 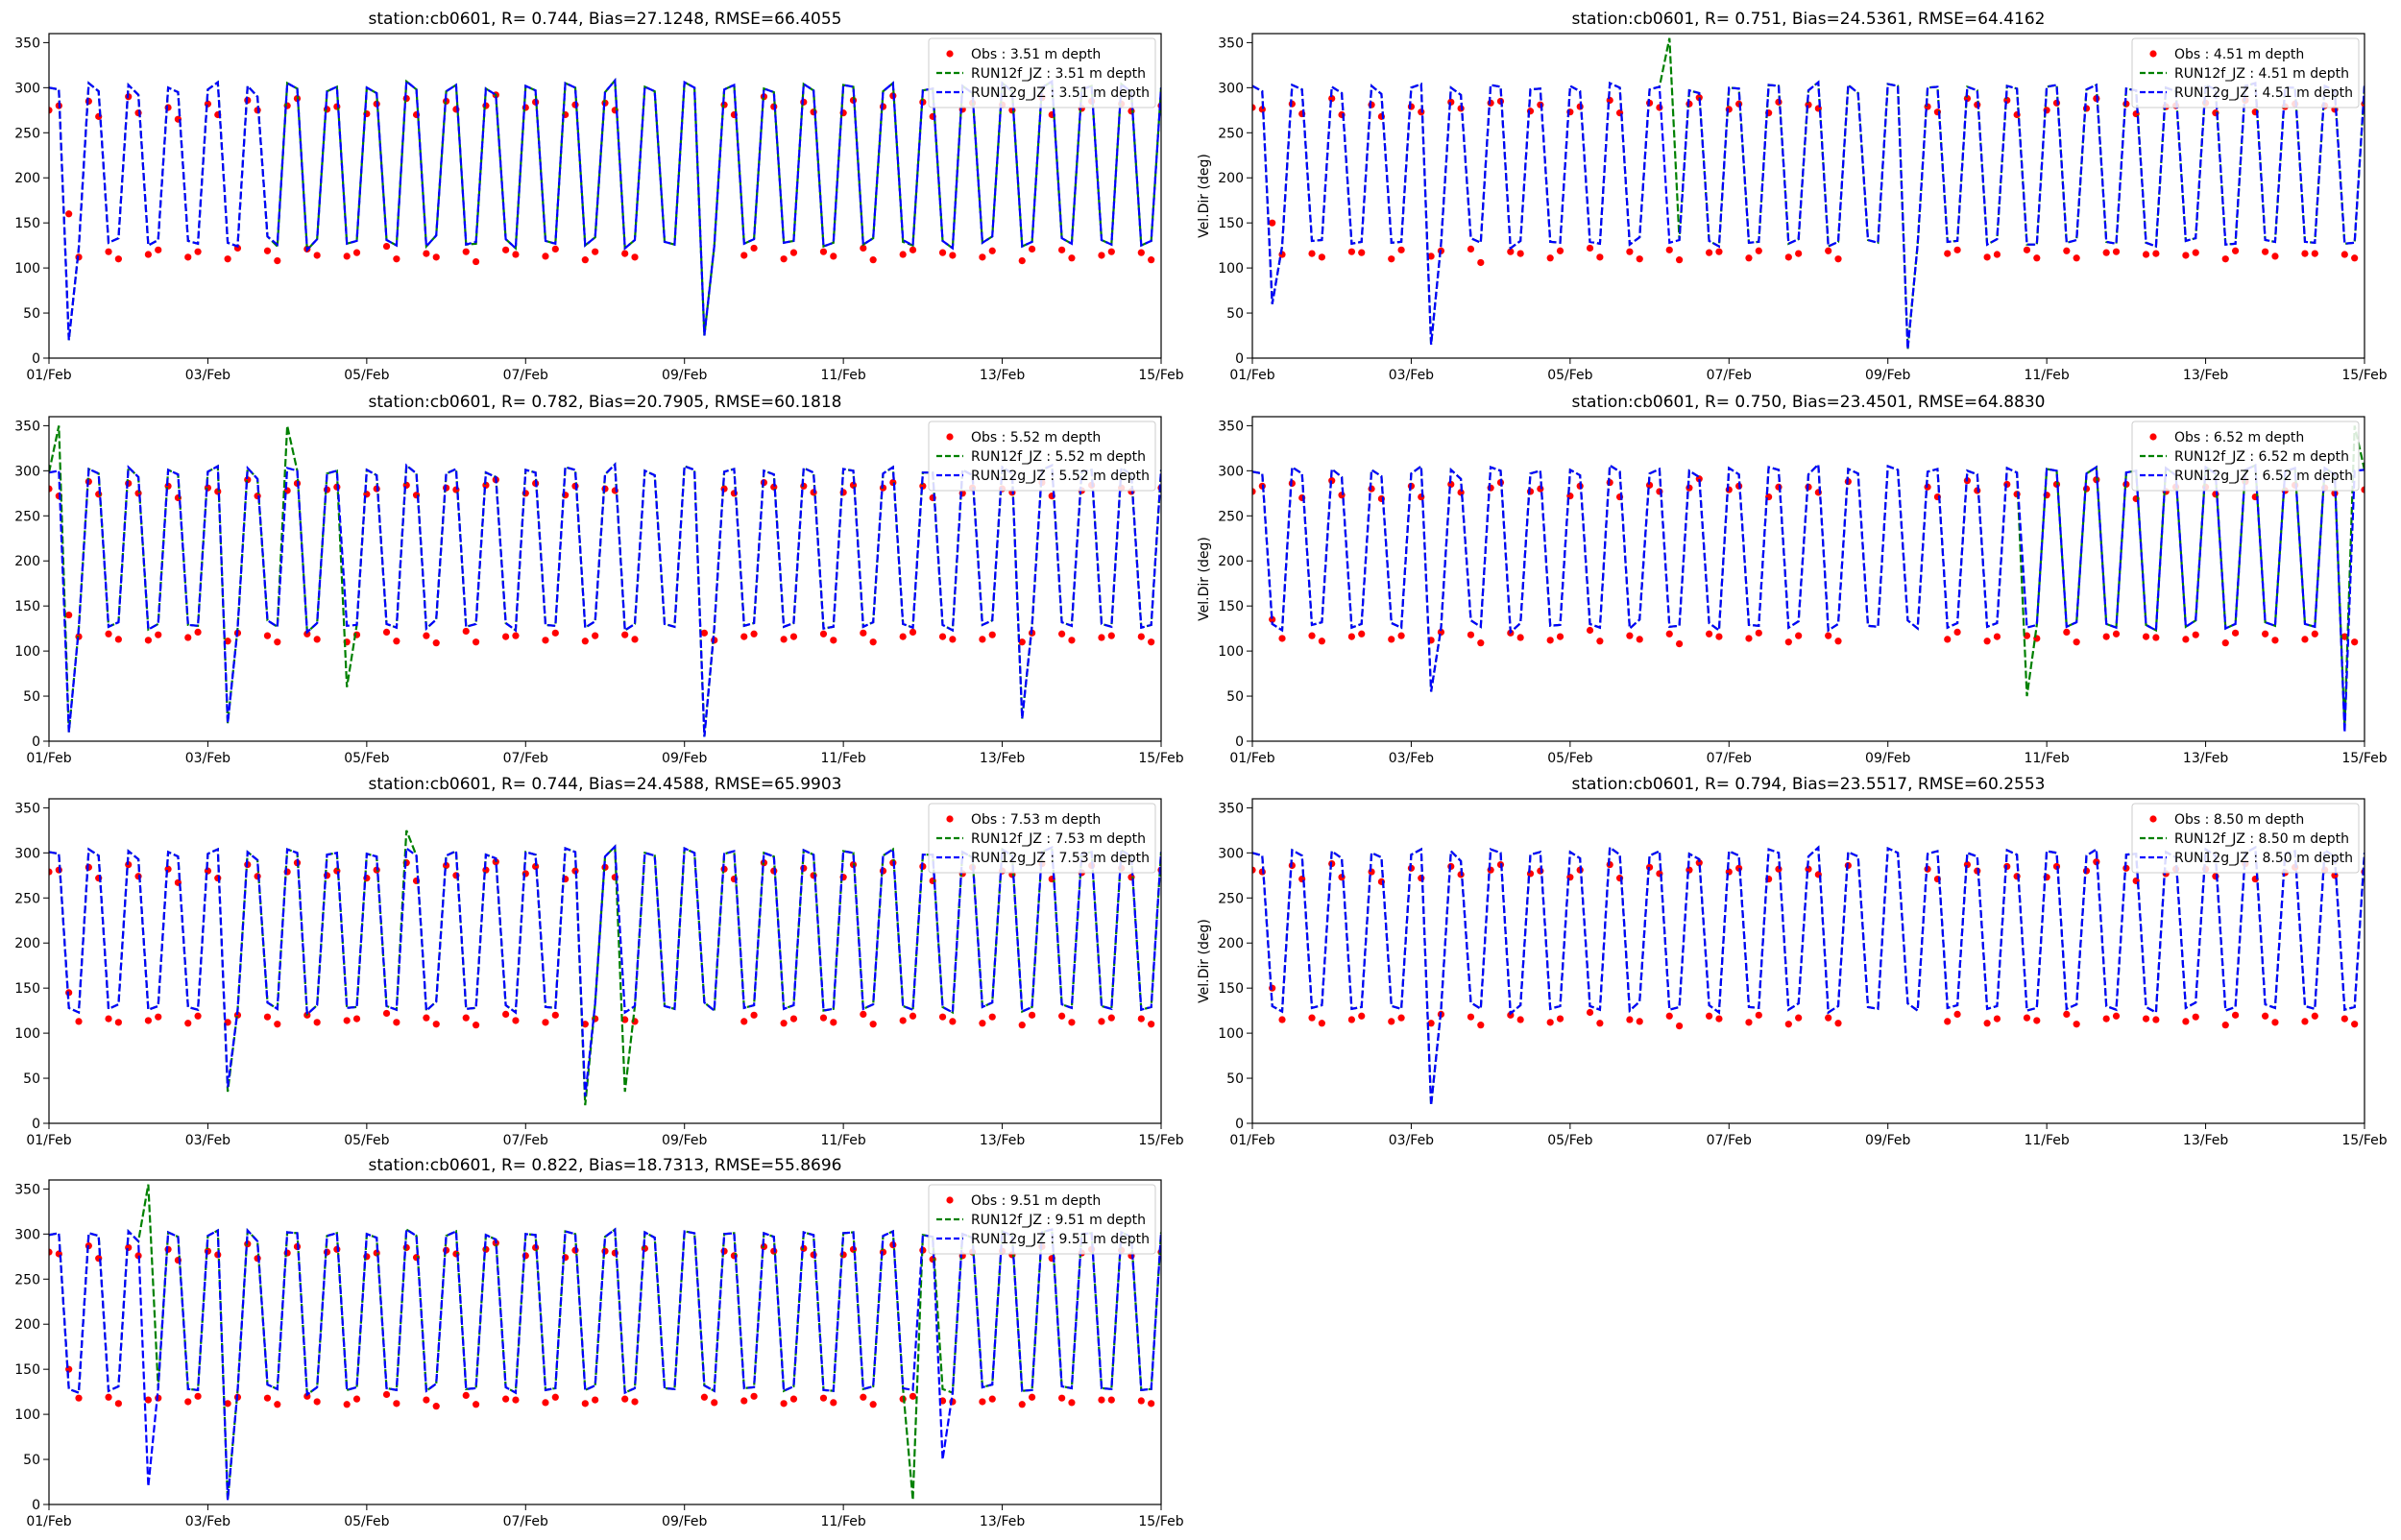 I want to click on legend-label: RUN12f_JZ : 9.51 m depth, so click(x=1059, y=1220).